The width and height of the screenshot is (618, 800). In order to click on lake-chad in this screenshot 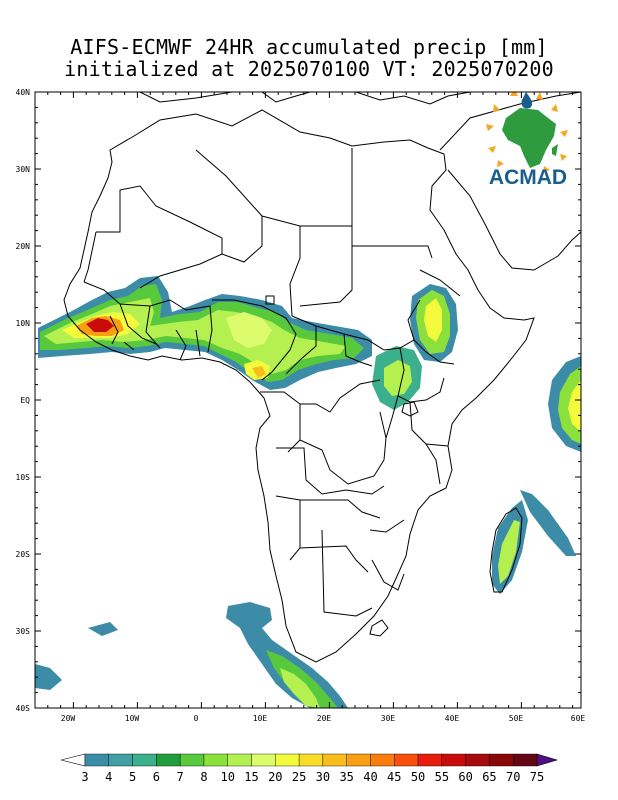, I will do `click(270, 300)`.